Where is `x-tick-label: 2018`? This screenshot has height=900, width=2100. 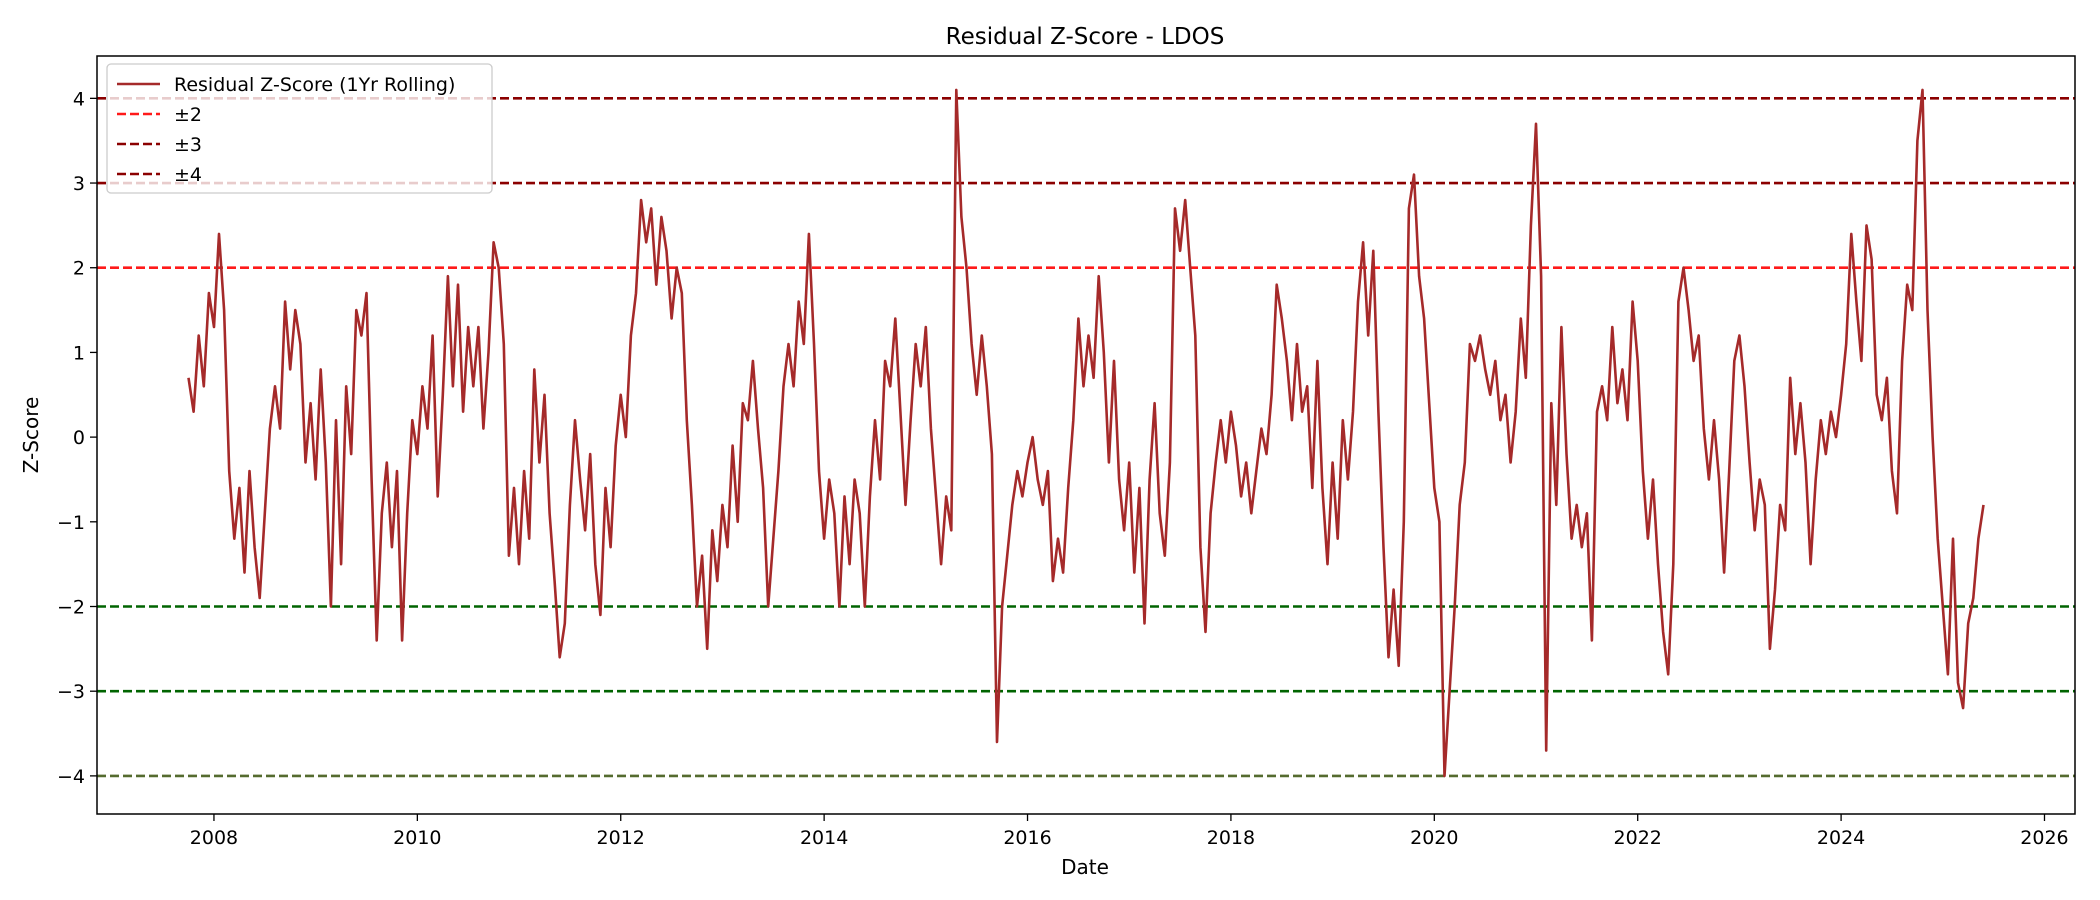 x-tick-label: 2018 is located at coordinates (1231, 838).